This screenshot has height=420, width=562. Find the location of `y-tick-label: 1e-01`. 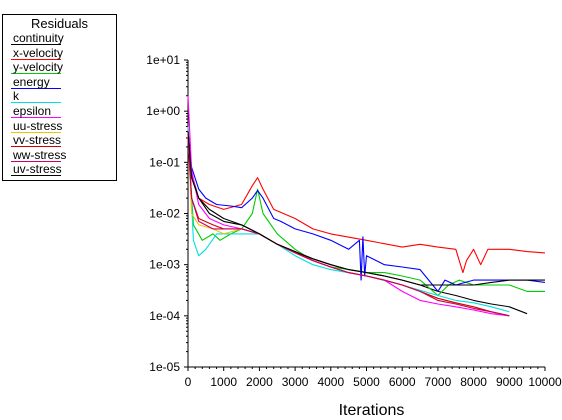

y-tick-label: 1e-01 is located at coordinates (164, 162).